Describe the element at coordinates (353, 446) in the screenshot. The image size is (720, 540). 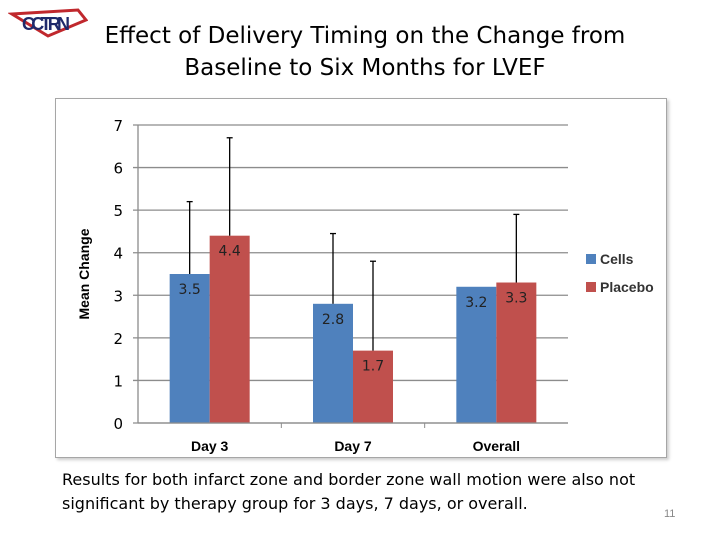
I see `x-tick-label: Day 7` at that location.